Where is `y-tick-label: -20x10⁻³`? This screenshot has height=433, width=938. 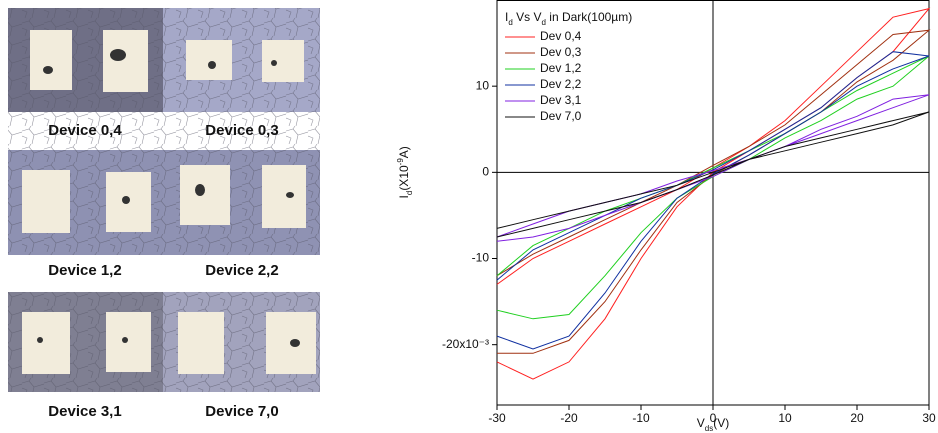 y-tick-label: -20x10⁻³ is located at coordinates (465, 344).